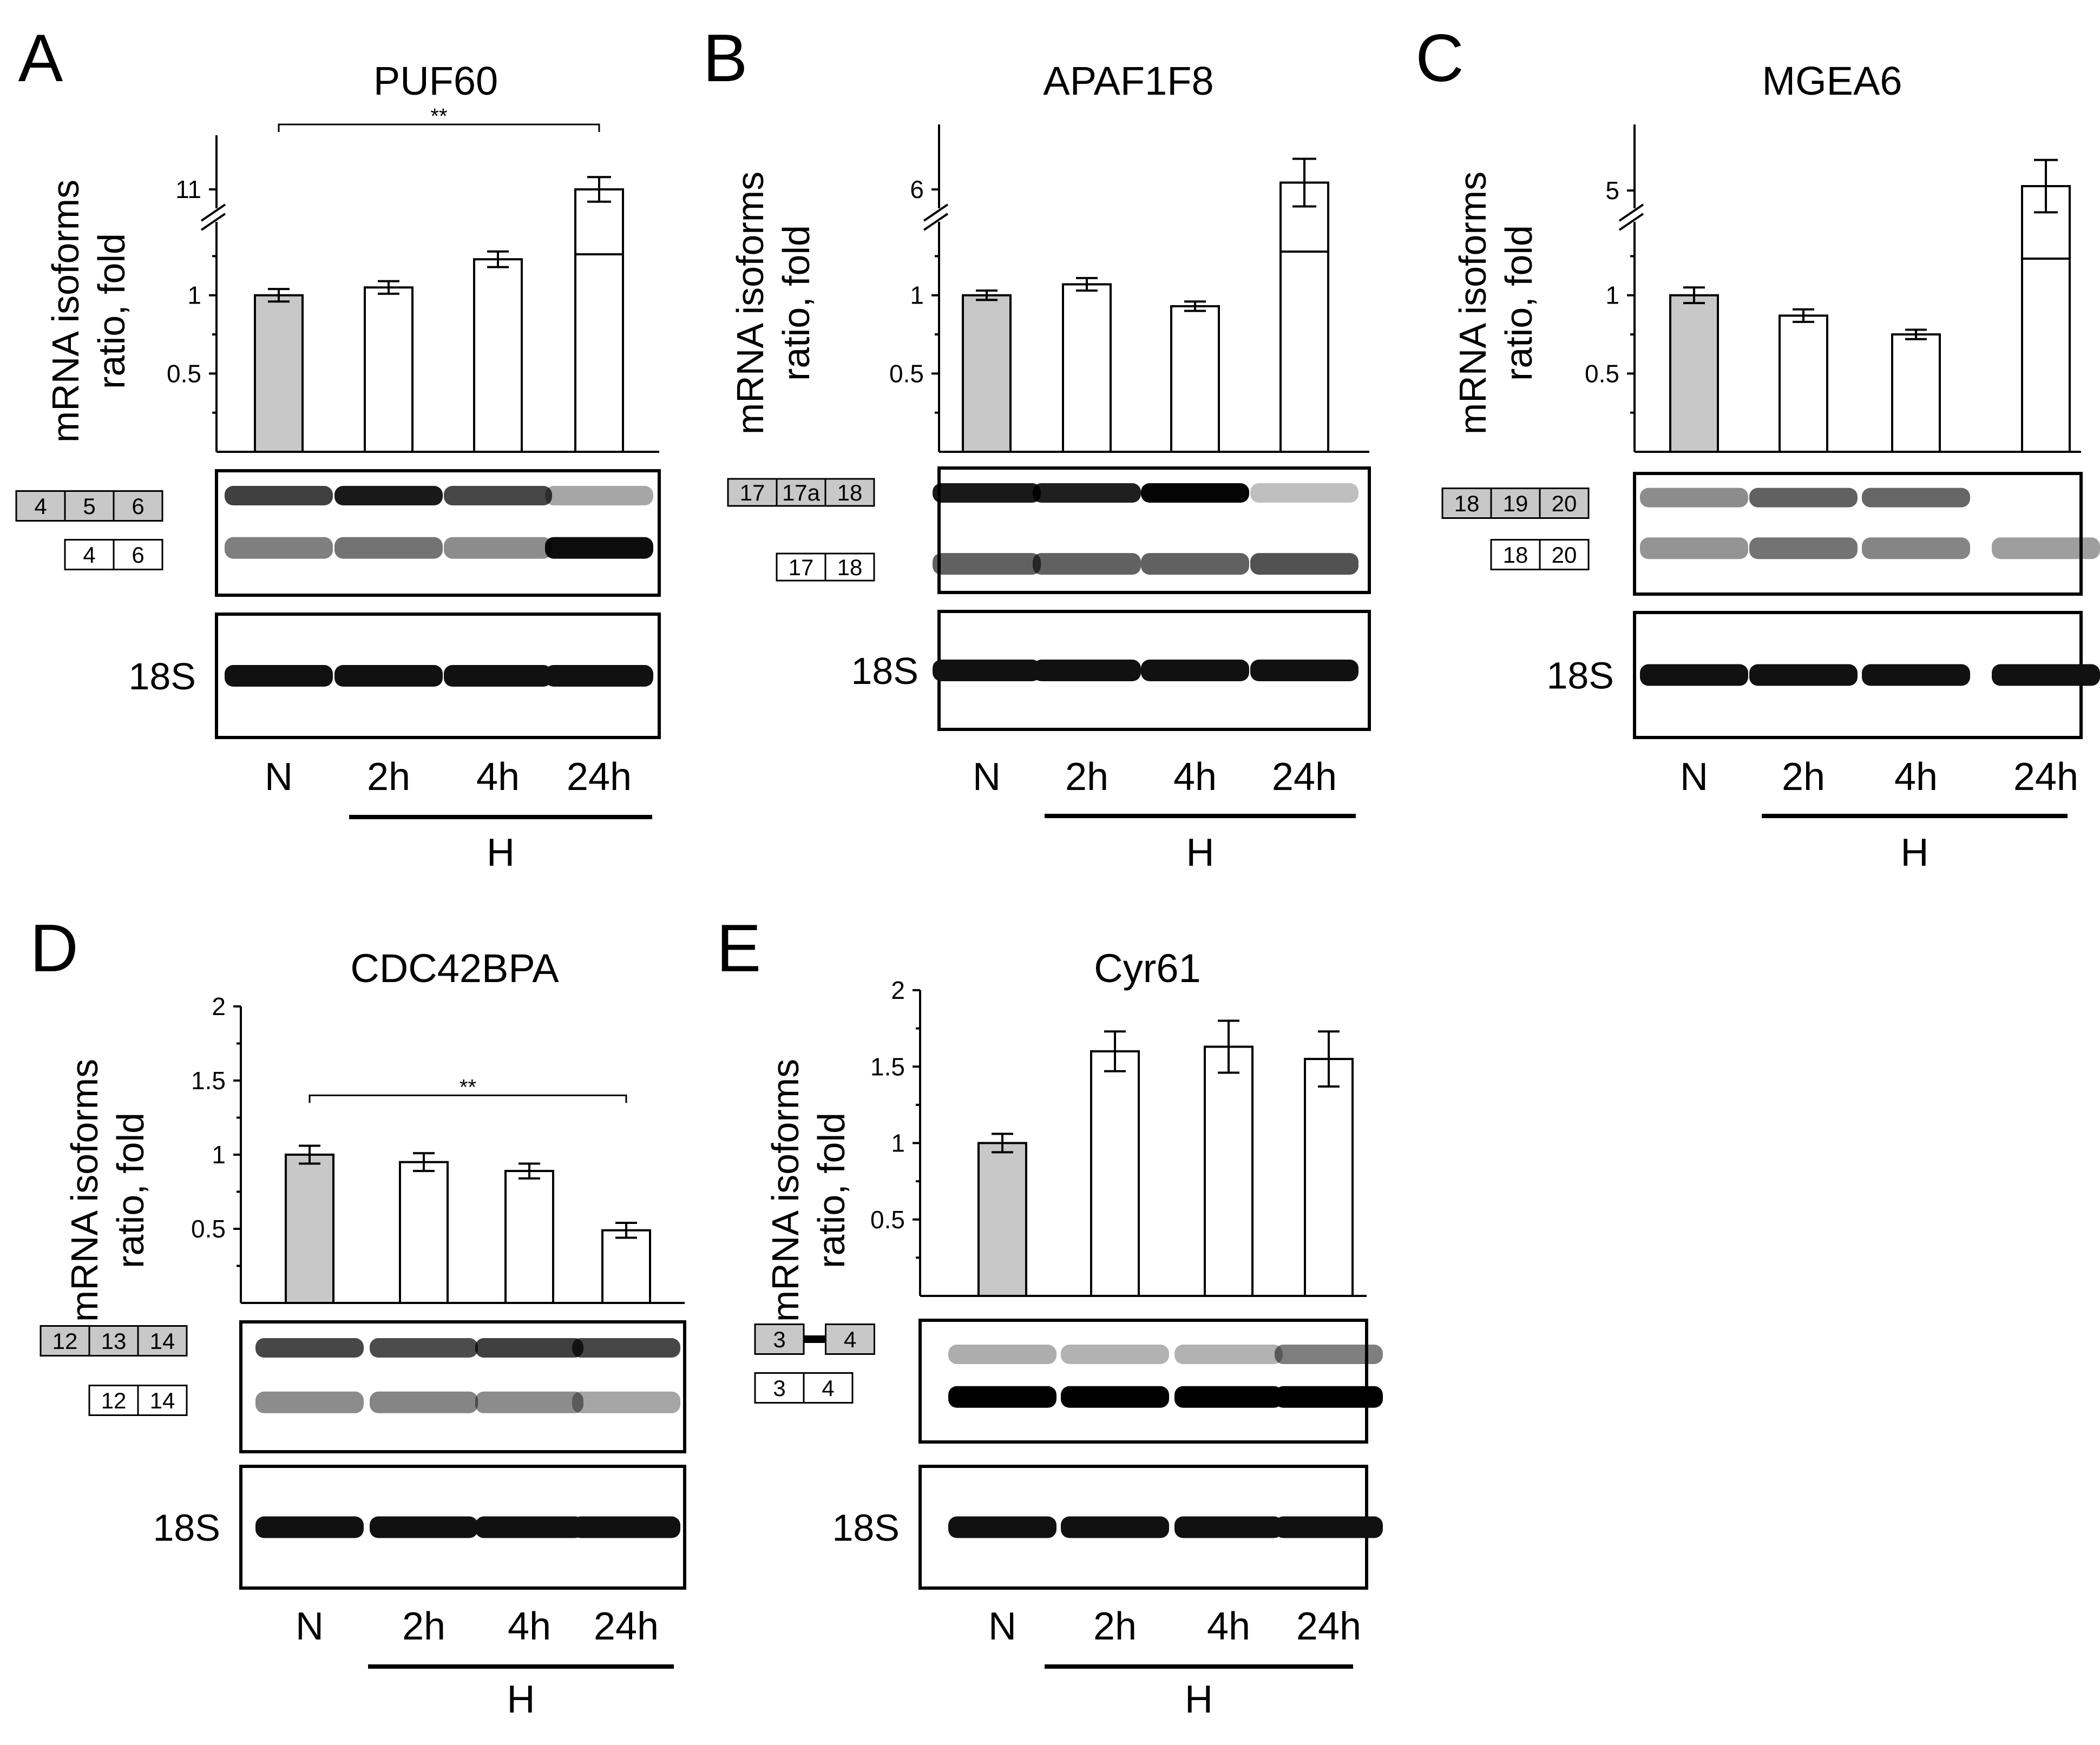  What do you see at coordinates (89, 506) in the screenshot?
I see `isoform-long: 4 5 6` at bounding box center [89, 506].